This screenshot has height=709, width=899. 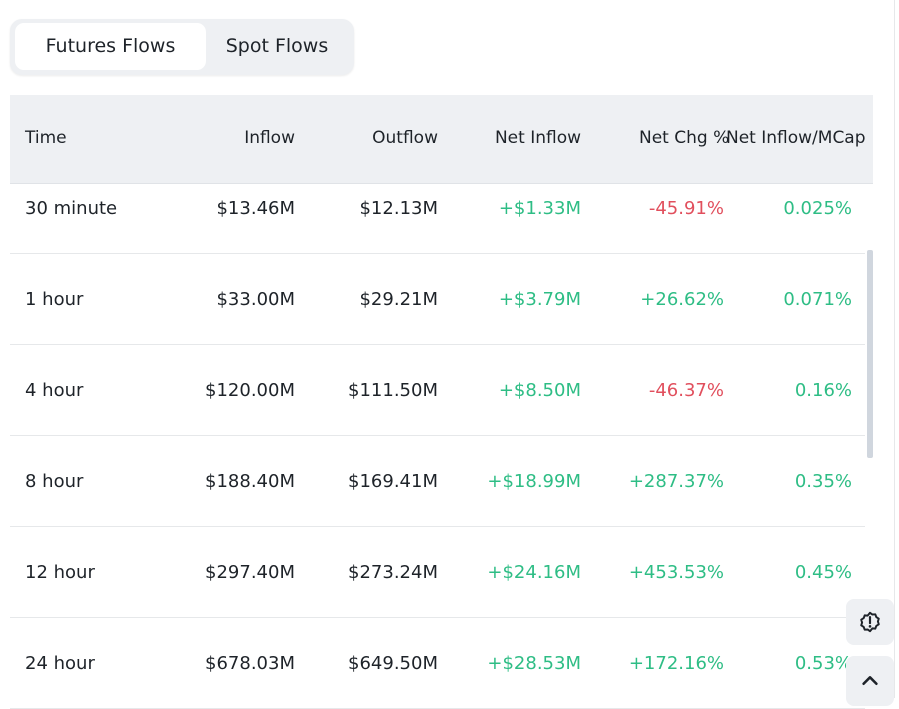 I want to click on cell-outflow: $649.50M, so click(x=393, y=663).